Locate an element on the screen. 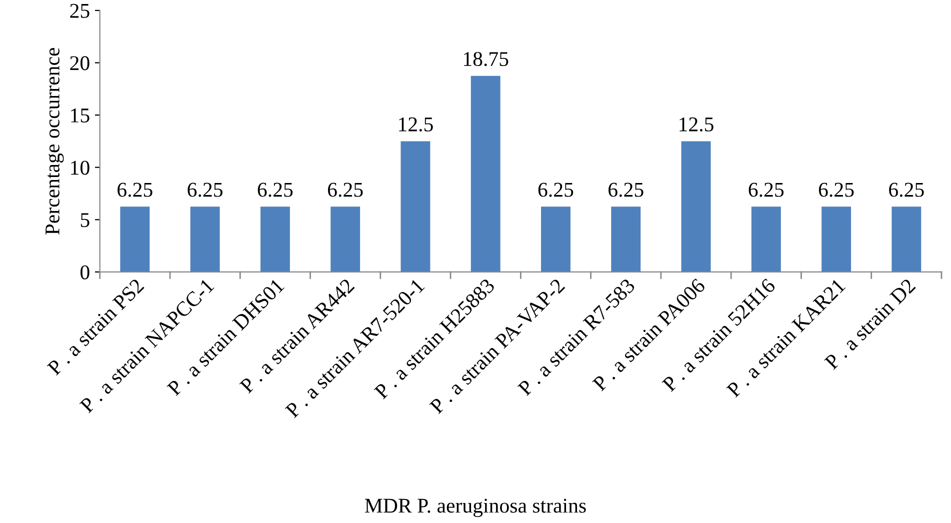 The height and width of the screenshot is (523, 951). y-tick-label: 15 is located at coordinates (80, 115).